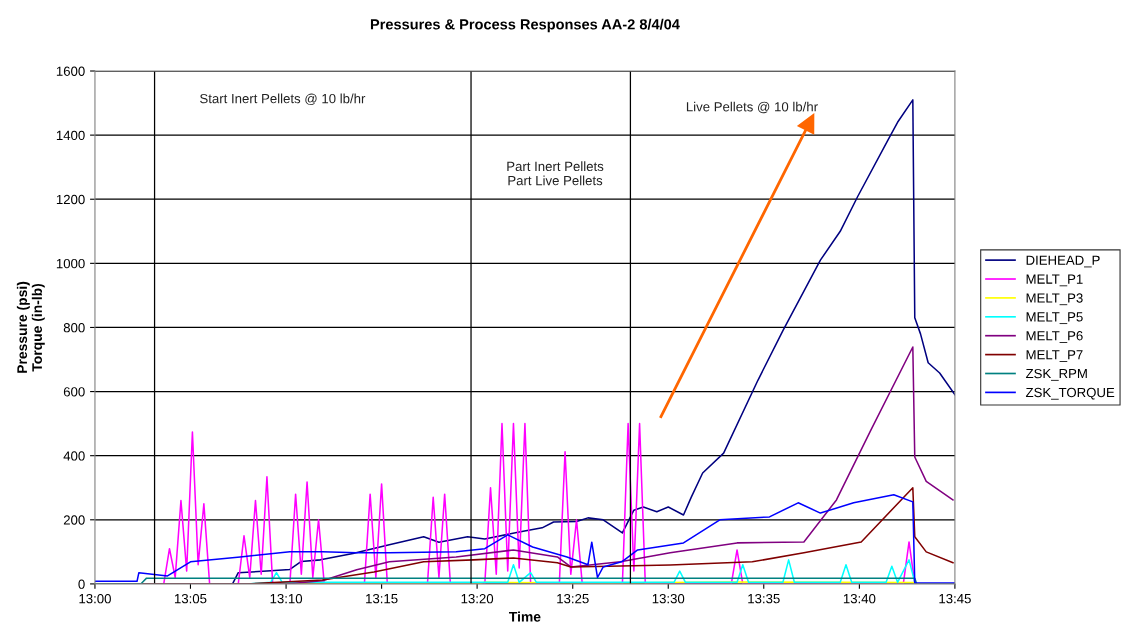 The height and width of the screenshot is (634, 1125). What do you see at coordinates (1054, 280) in the screenshot?
I see `legend-label: MELT_P1` at bounding box center [1054, 280].